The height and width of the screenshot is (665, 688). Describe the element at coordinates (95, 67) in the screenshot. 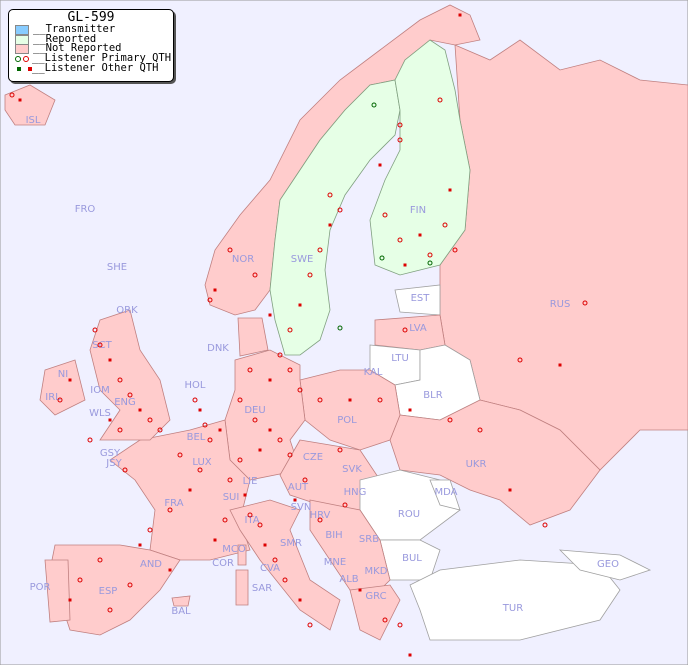

I see `legend-label: __Listener Other QTH` at that location.